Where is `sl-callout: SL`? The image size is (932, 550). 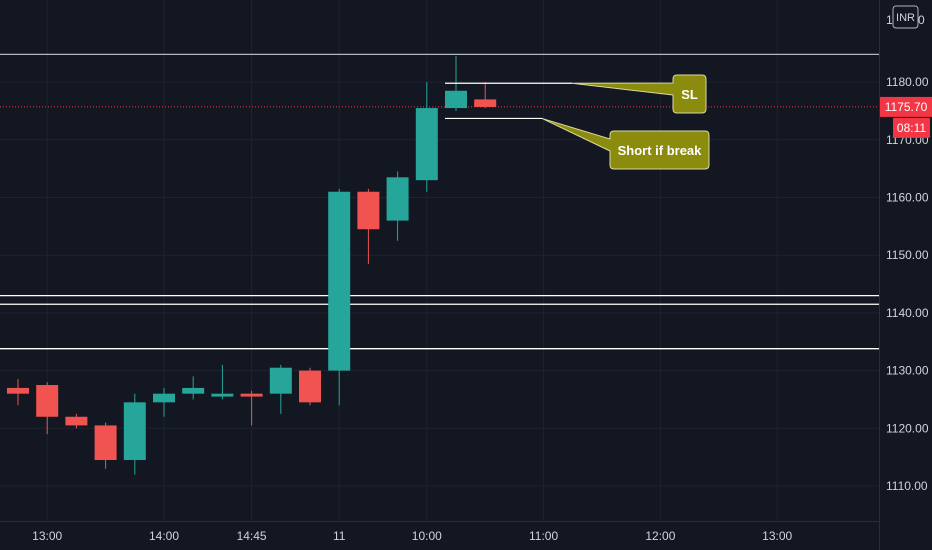 sl-callout: SL is located at coordinates (639, 94).